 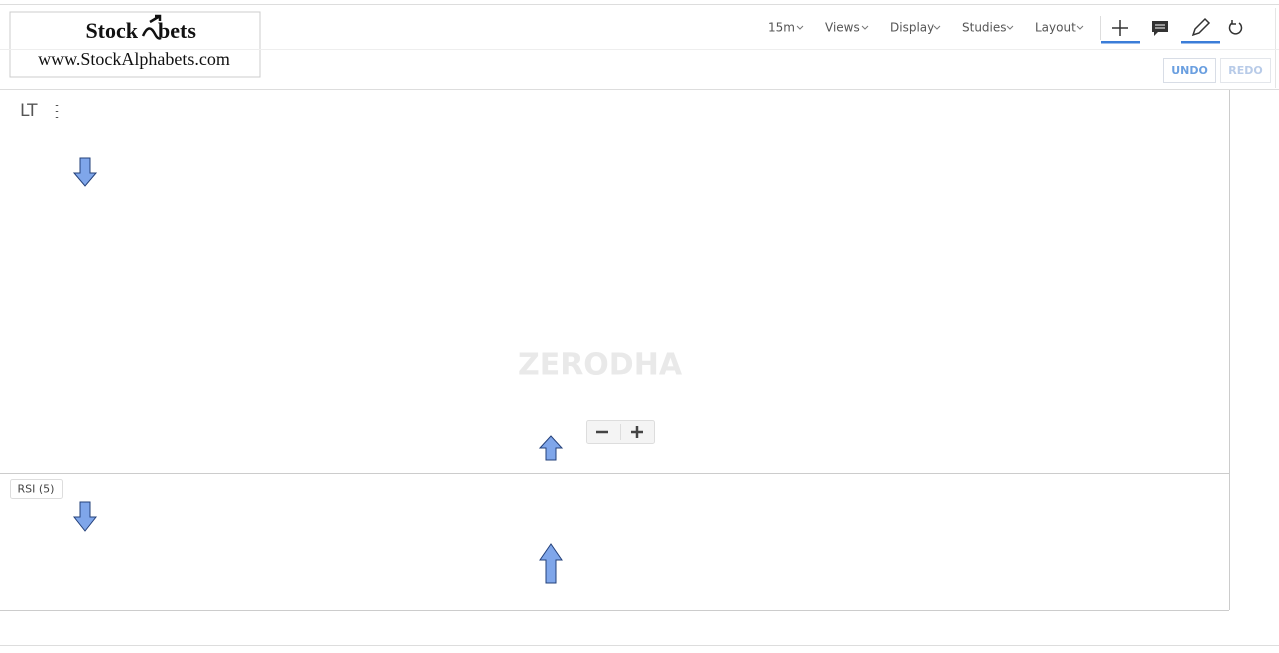 I want to click on comment-lines, so click(x=1160, y=26).